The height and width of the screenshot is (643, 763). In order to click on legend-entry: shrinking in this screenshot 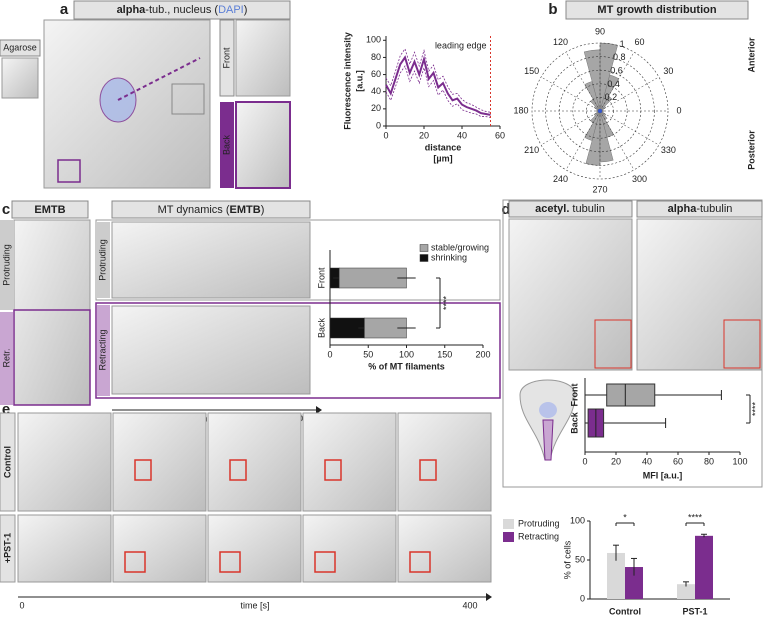, I will do `click(449, 257)`.